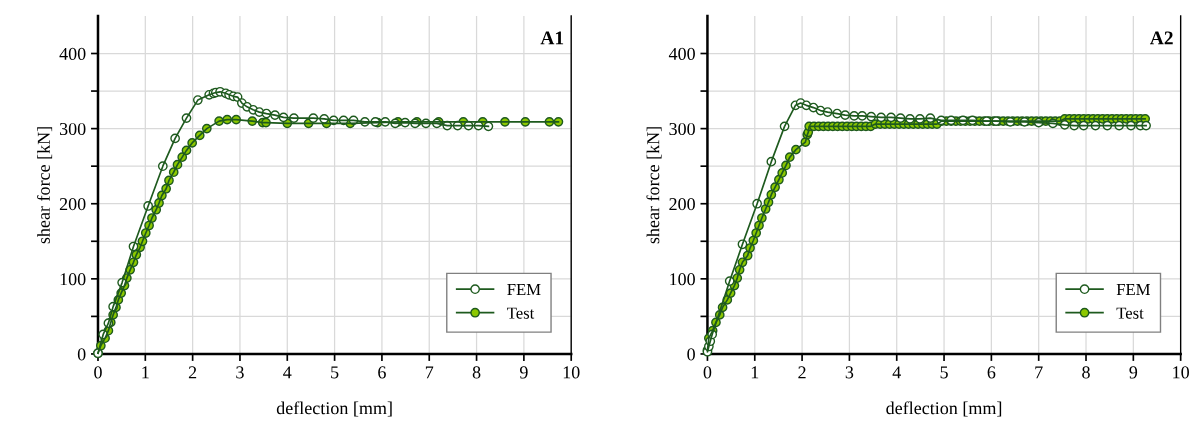  Describe the element at coordinates (1161, 38) in the screenshot. I see `text: A2` at that location.